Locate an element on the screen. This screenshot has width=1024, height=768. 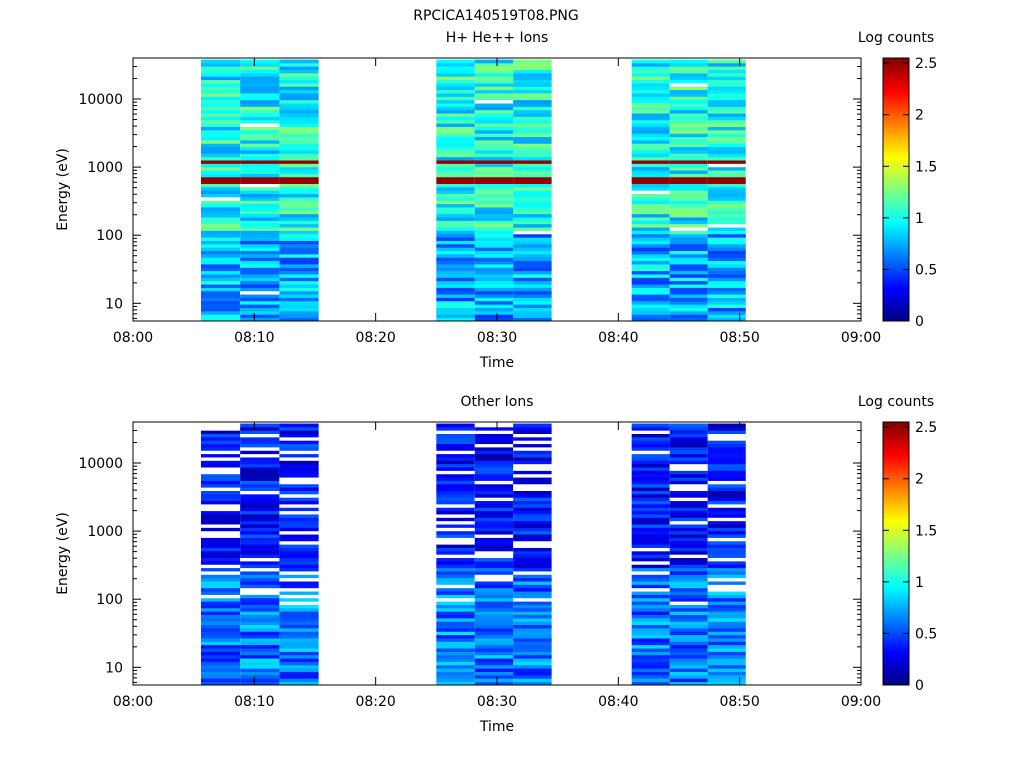
y-axis-label: Energy (eV) is located at coordinates (63, 553).